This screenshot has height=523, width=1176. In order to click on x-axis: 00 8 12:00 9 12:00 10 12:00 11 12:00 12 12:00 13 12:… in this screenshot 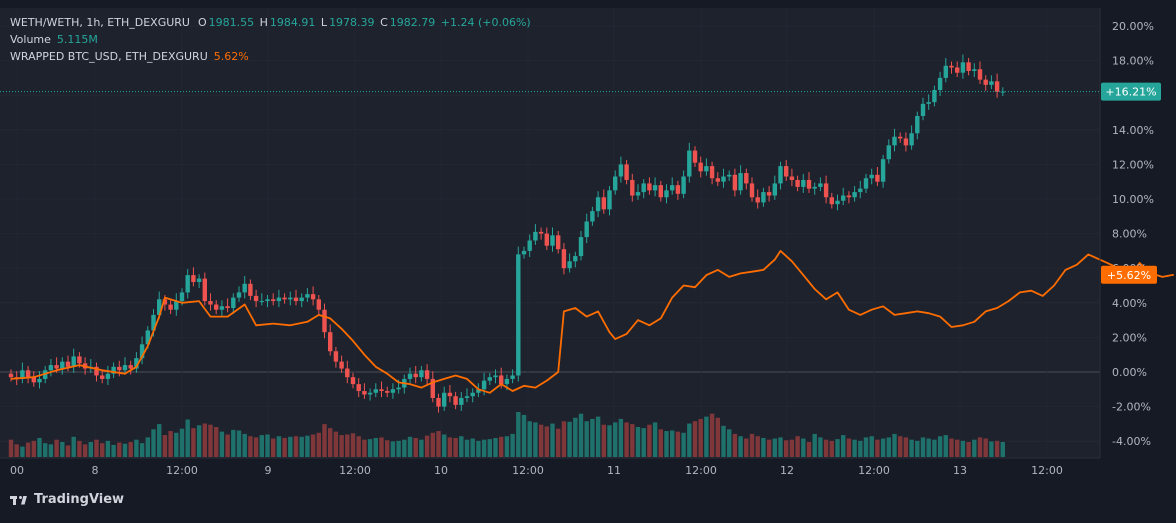, I will do `click(550, 467)`.